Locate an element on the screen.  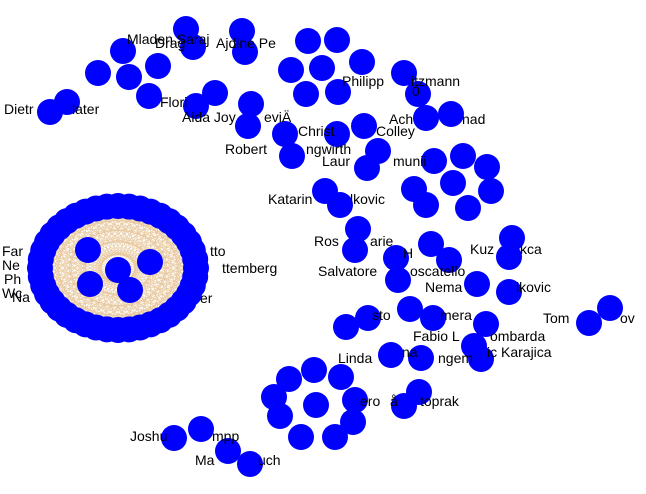
node-label: Fabio L is located at coordinates (436, 336).